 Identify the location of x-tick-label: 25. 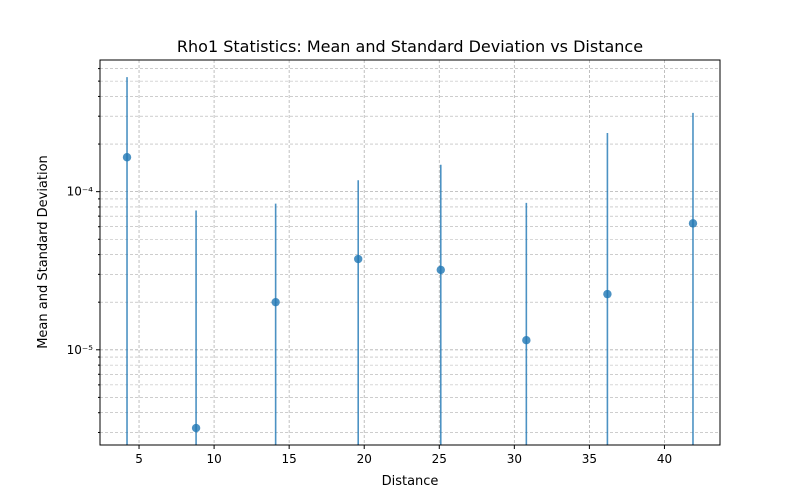
(439, 459).